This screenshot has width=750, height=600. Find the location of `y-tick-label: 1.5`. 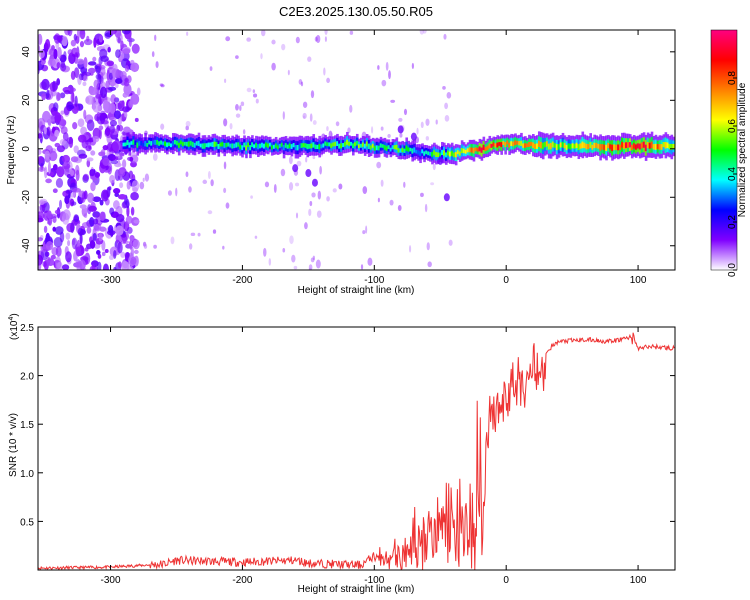

y-tick-label: 1.5 is located at coordinates (27, 425).